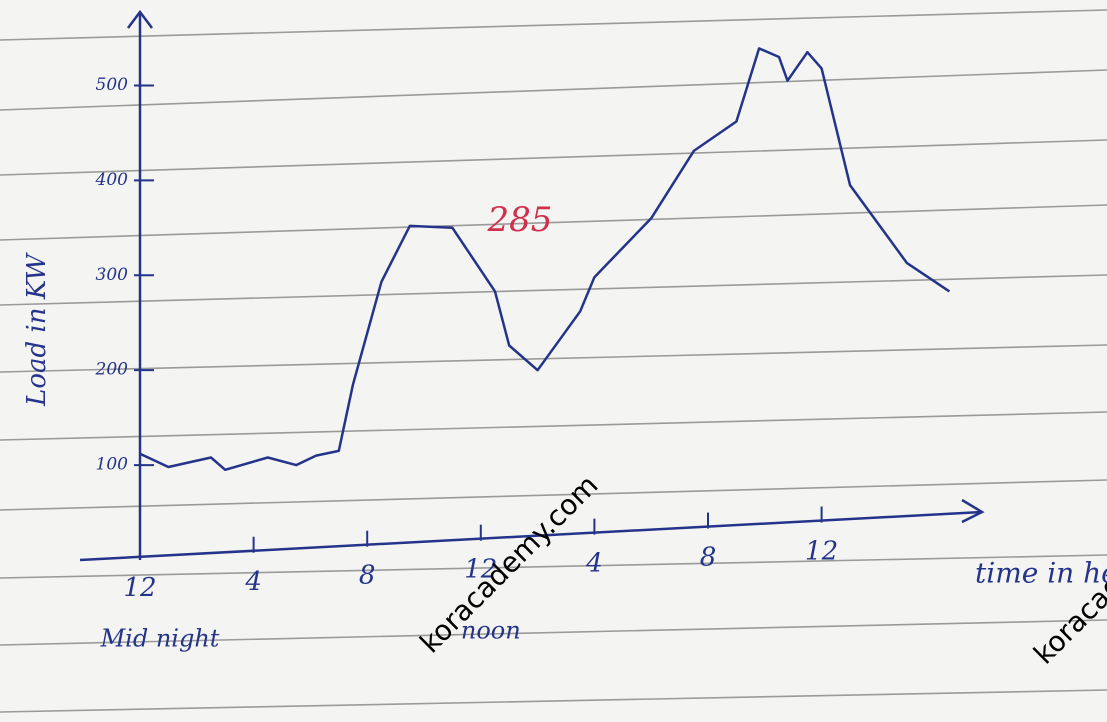  Describe the element at coordinates (973, 511) in the screenshot. I see `x-axis-arrow` at that location.